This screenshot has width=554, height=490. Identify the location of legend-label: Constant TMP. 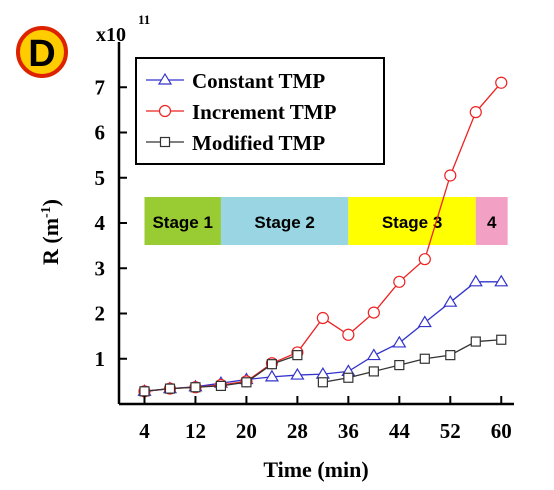
(258, 81).